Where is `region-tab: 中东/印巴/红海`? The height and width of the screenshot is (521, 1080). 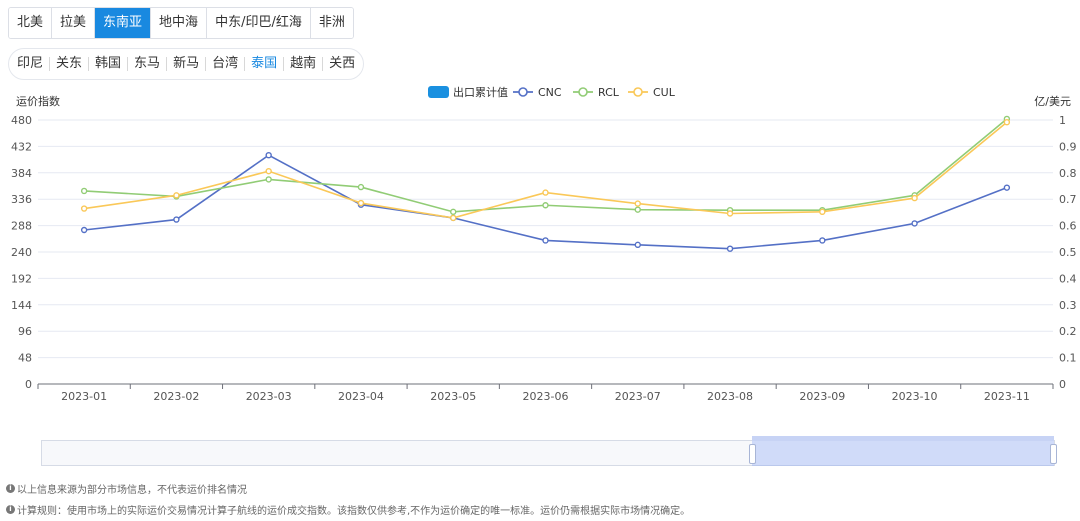 region-tab: 中东/印巴/红海 is located at coordinates (259, 23).